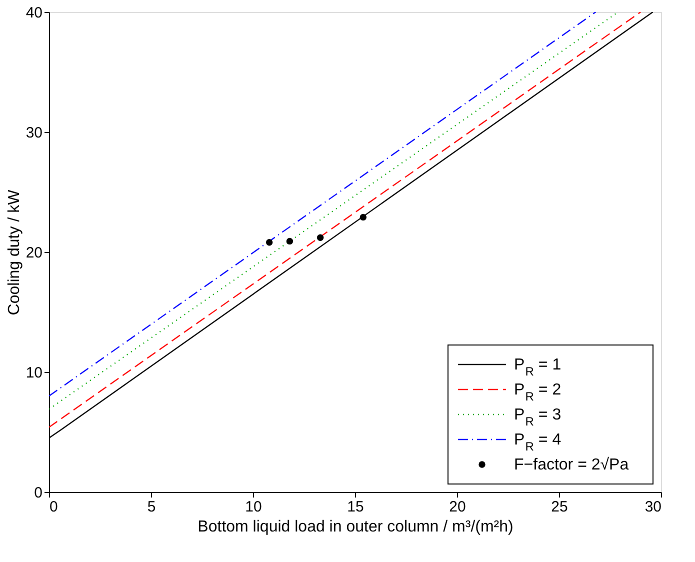 The height and width of the screenshot is (562, 695). I want to click on x-tick-label: 10, so click(253, 507).